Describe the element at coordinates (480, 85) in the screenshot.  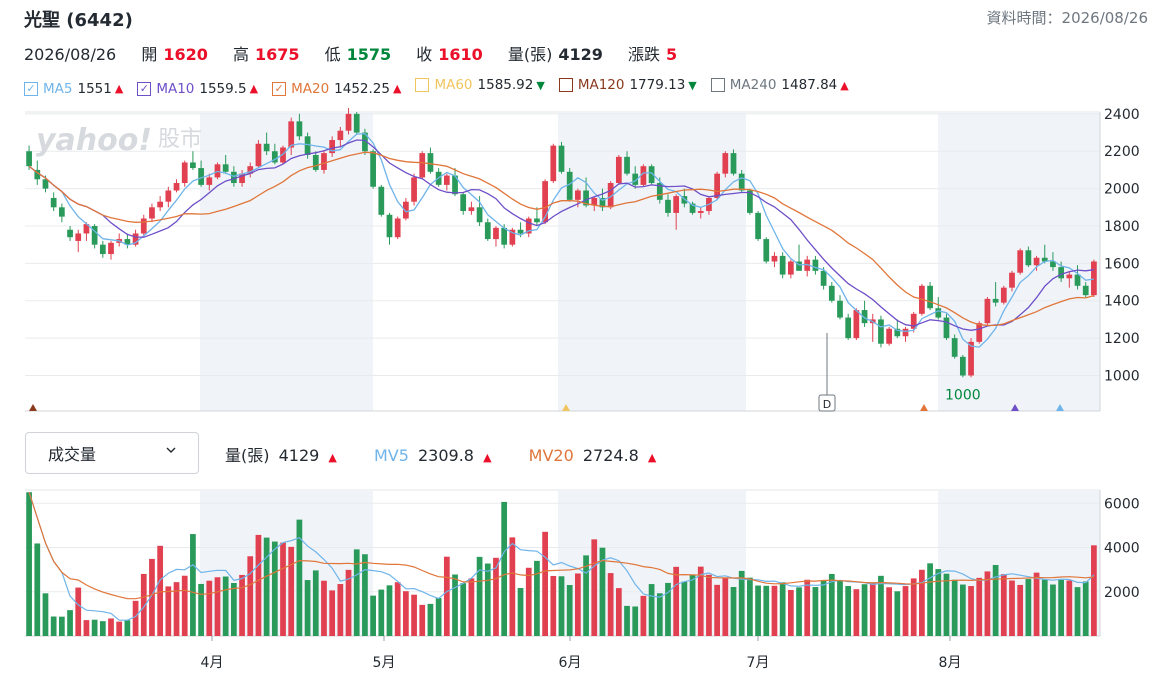
I see `ma-legend-ma60: MA60 1585.92 ▼` at that location.